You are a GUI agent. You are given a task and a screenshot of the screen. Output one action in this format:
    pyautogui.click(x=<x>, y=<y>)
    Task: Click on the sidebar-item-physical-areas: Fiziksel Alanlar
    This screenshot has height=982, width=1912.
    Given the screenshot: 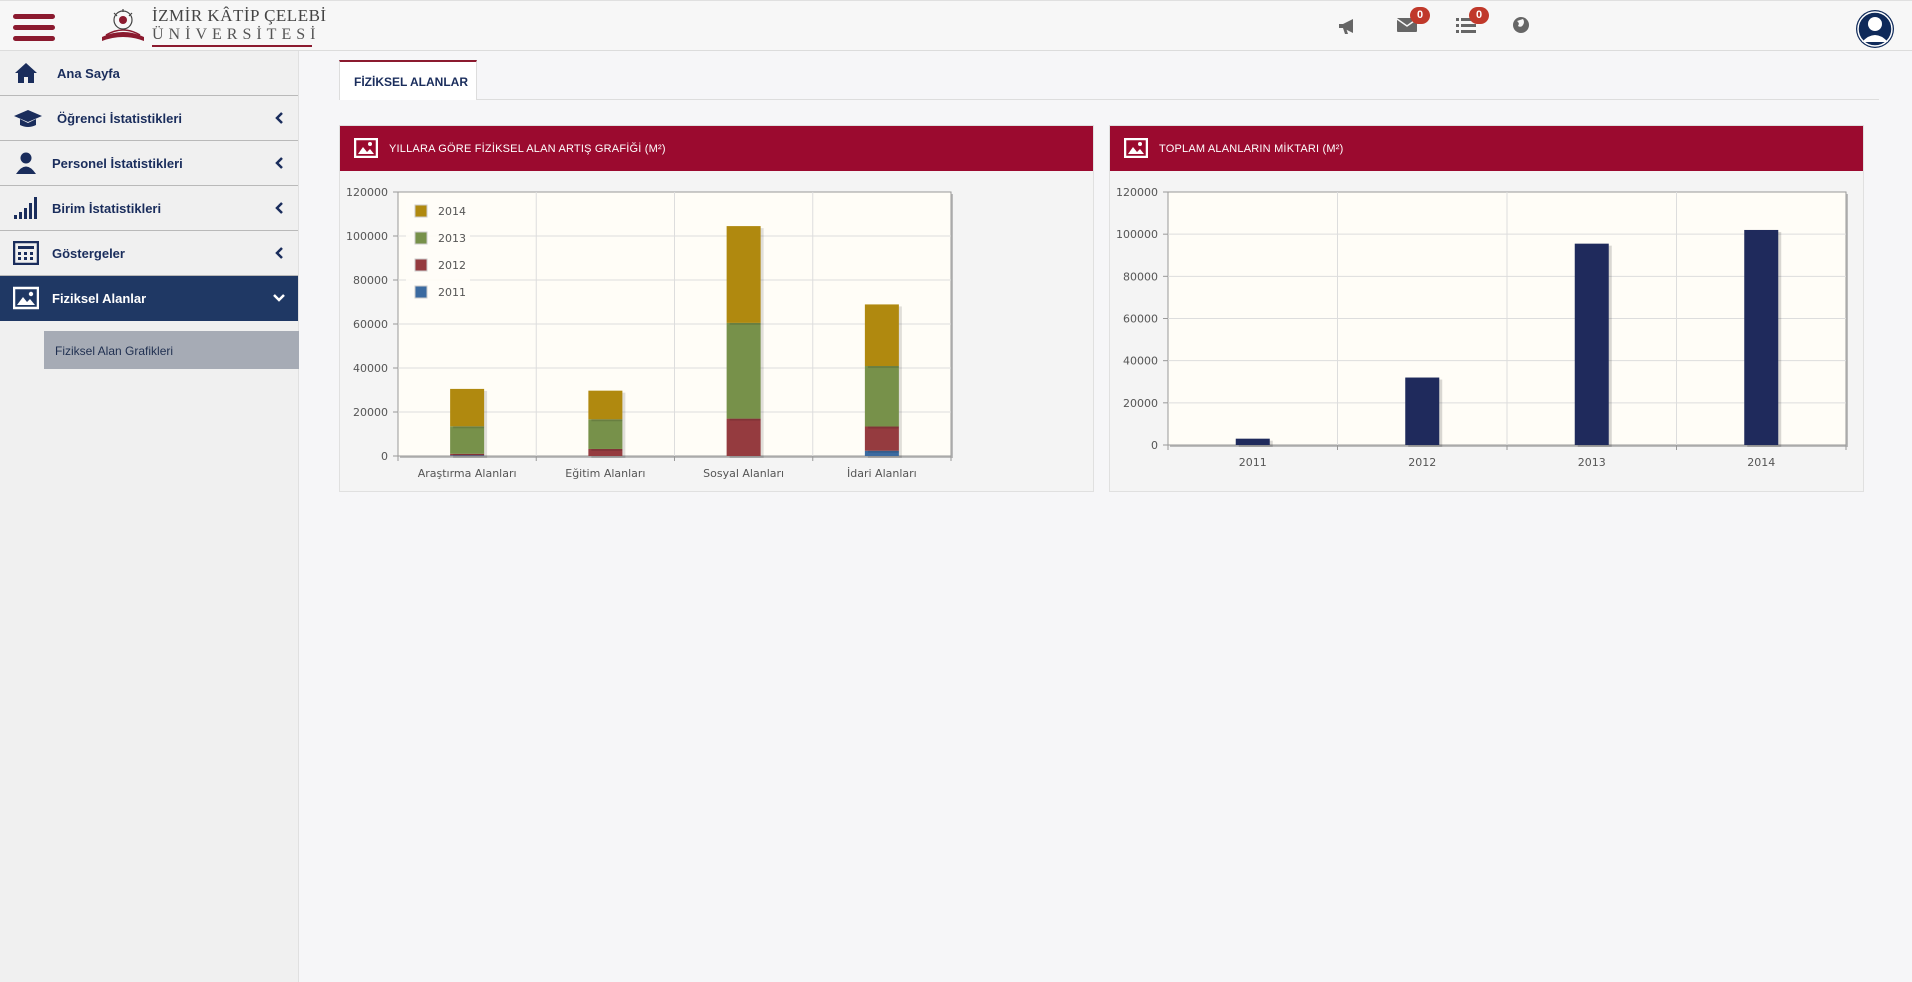 What is the action you would take?
    pyautogui.click(x=149, y=298)
    